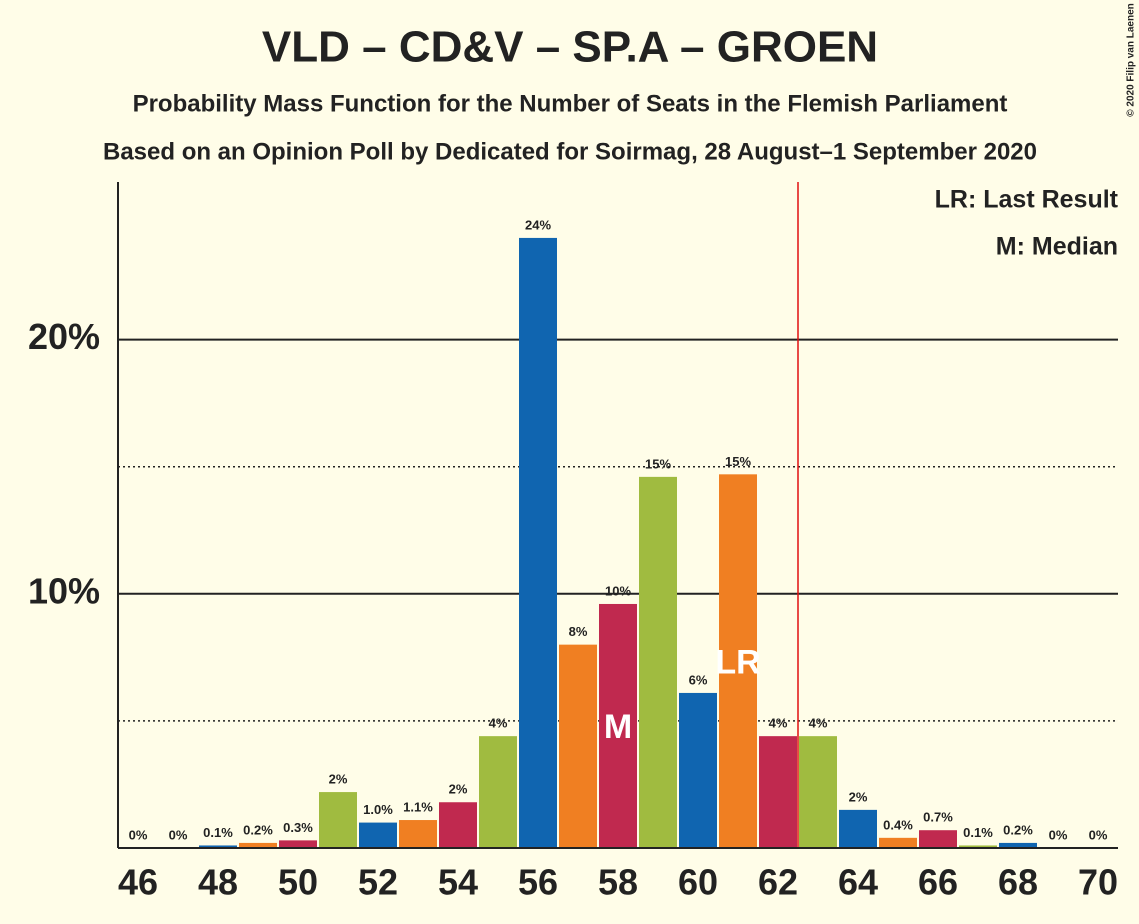 The height and width of the screenshot is (924, 1139). What do you see at coordinates (1098, 882) in the screenshot?
I see `x-tick-label: 70` at bounding box center [1098, 882].